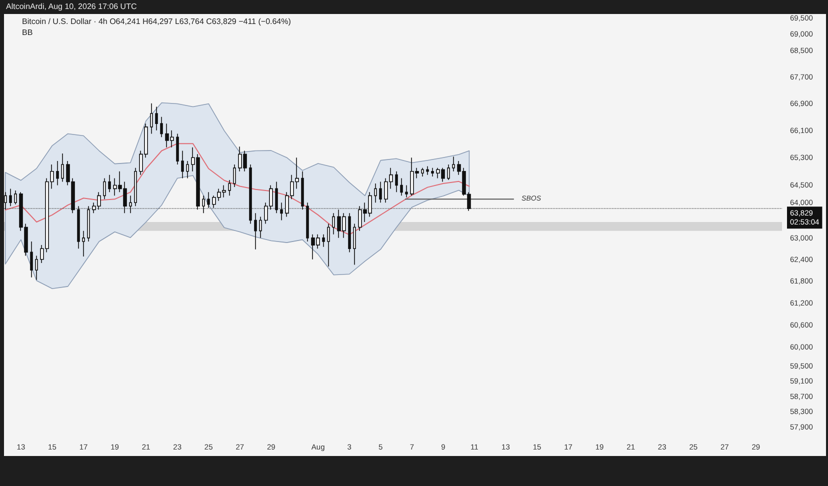 This screenshot has height=486, width=828. Describe the element at coordinates (71, 6) in the screenshot. I see `text: AltcoinArdi, Aug 10, 2026 17:06 UTC` at that location.